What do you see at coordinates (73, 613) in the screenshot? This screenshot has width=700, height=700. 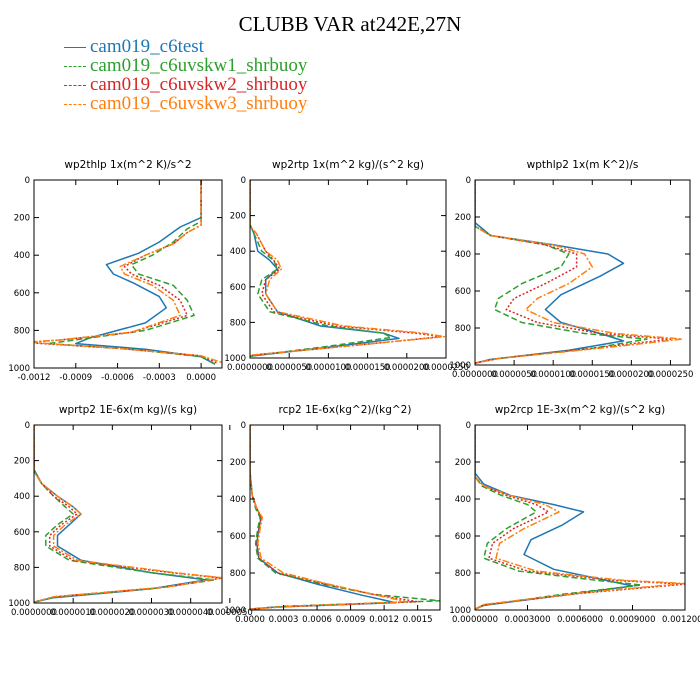 I see `x-tick-label: 0.0000010` at bounding box center [73, 613].